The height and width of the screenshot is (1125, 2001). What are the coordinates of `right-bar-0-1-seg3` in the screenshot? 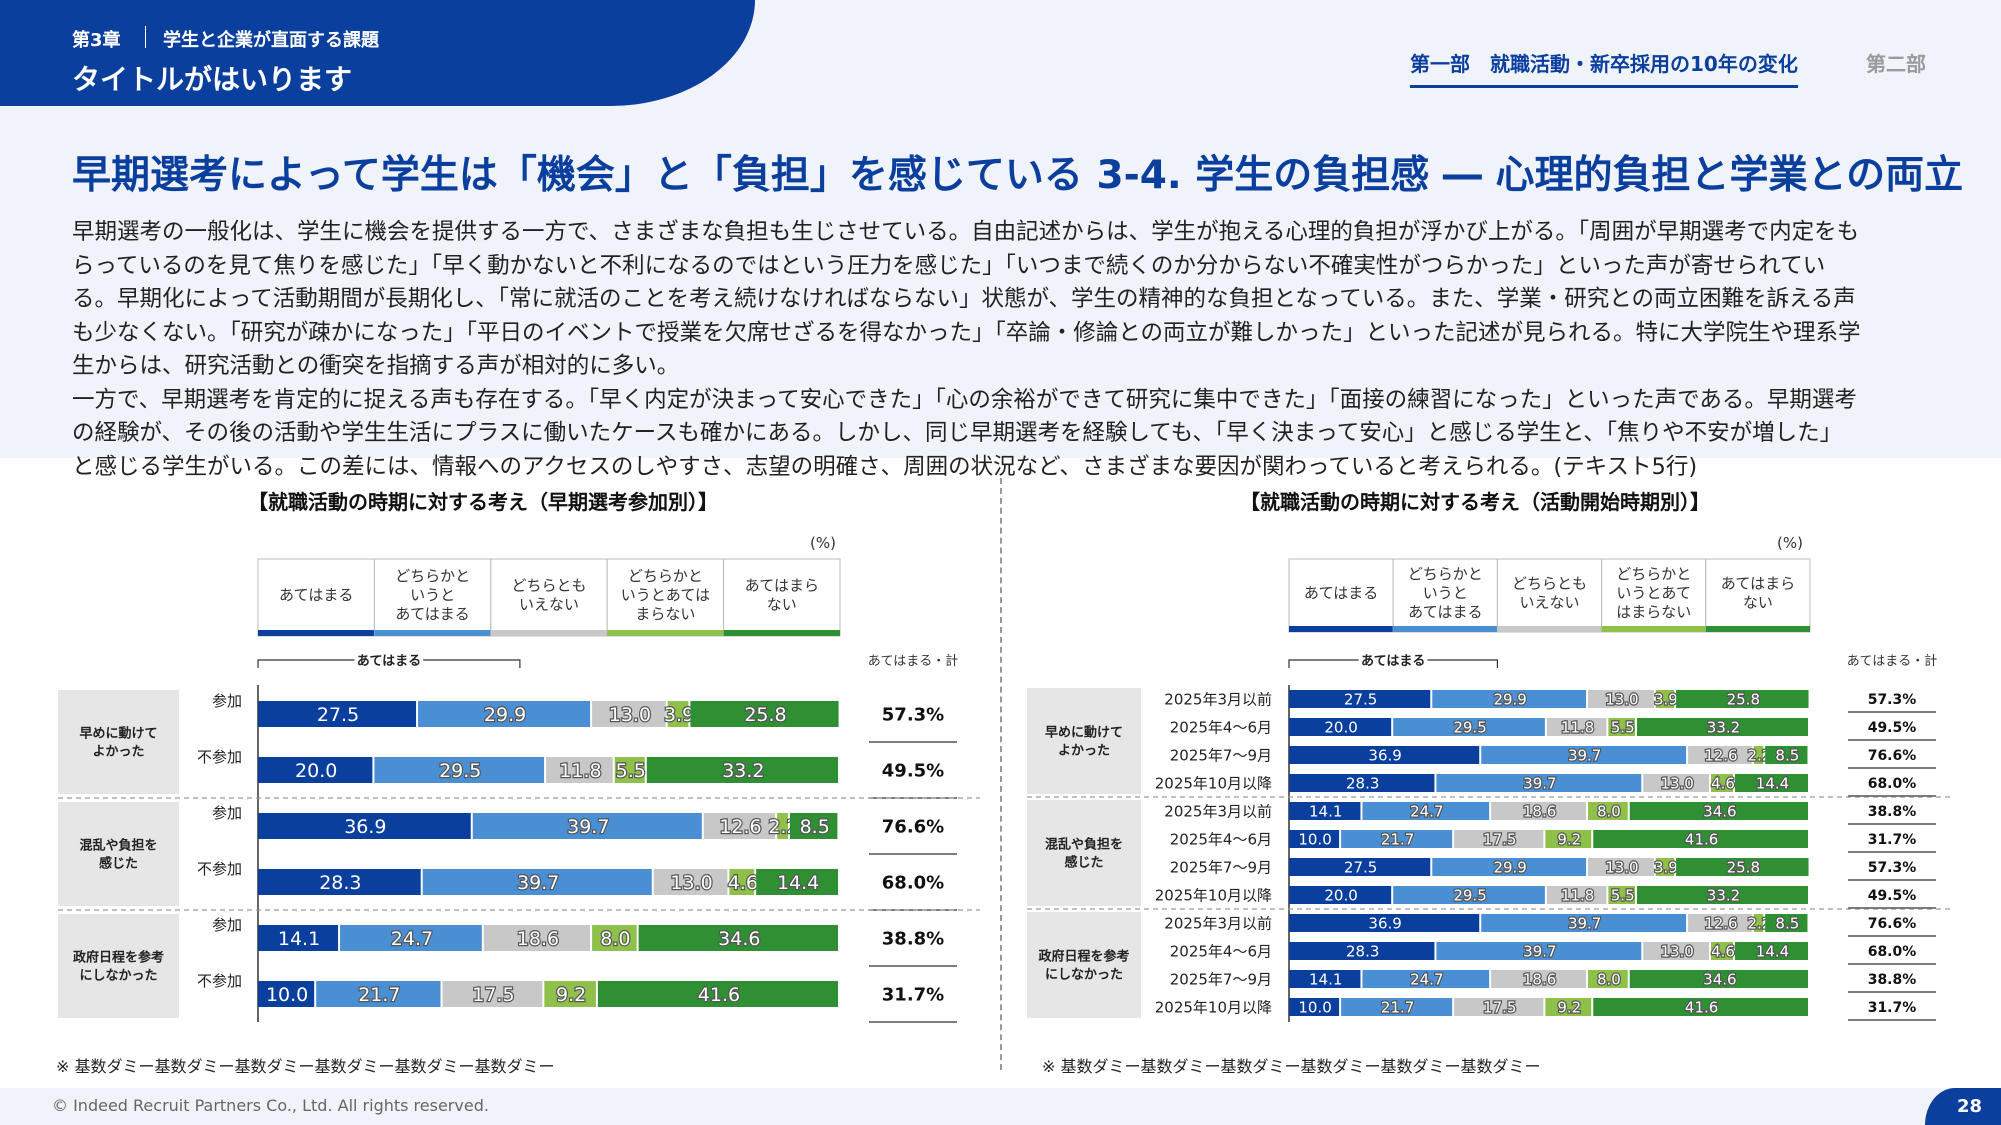 It's located at (1622, 727).